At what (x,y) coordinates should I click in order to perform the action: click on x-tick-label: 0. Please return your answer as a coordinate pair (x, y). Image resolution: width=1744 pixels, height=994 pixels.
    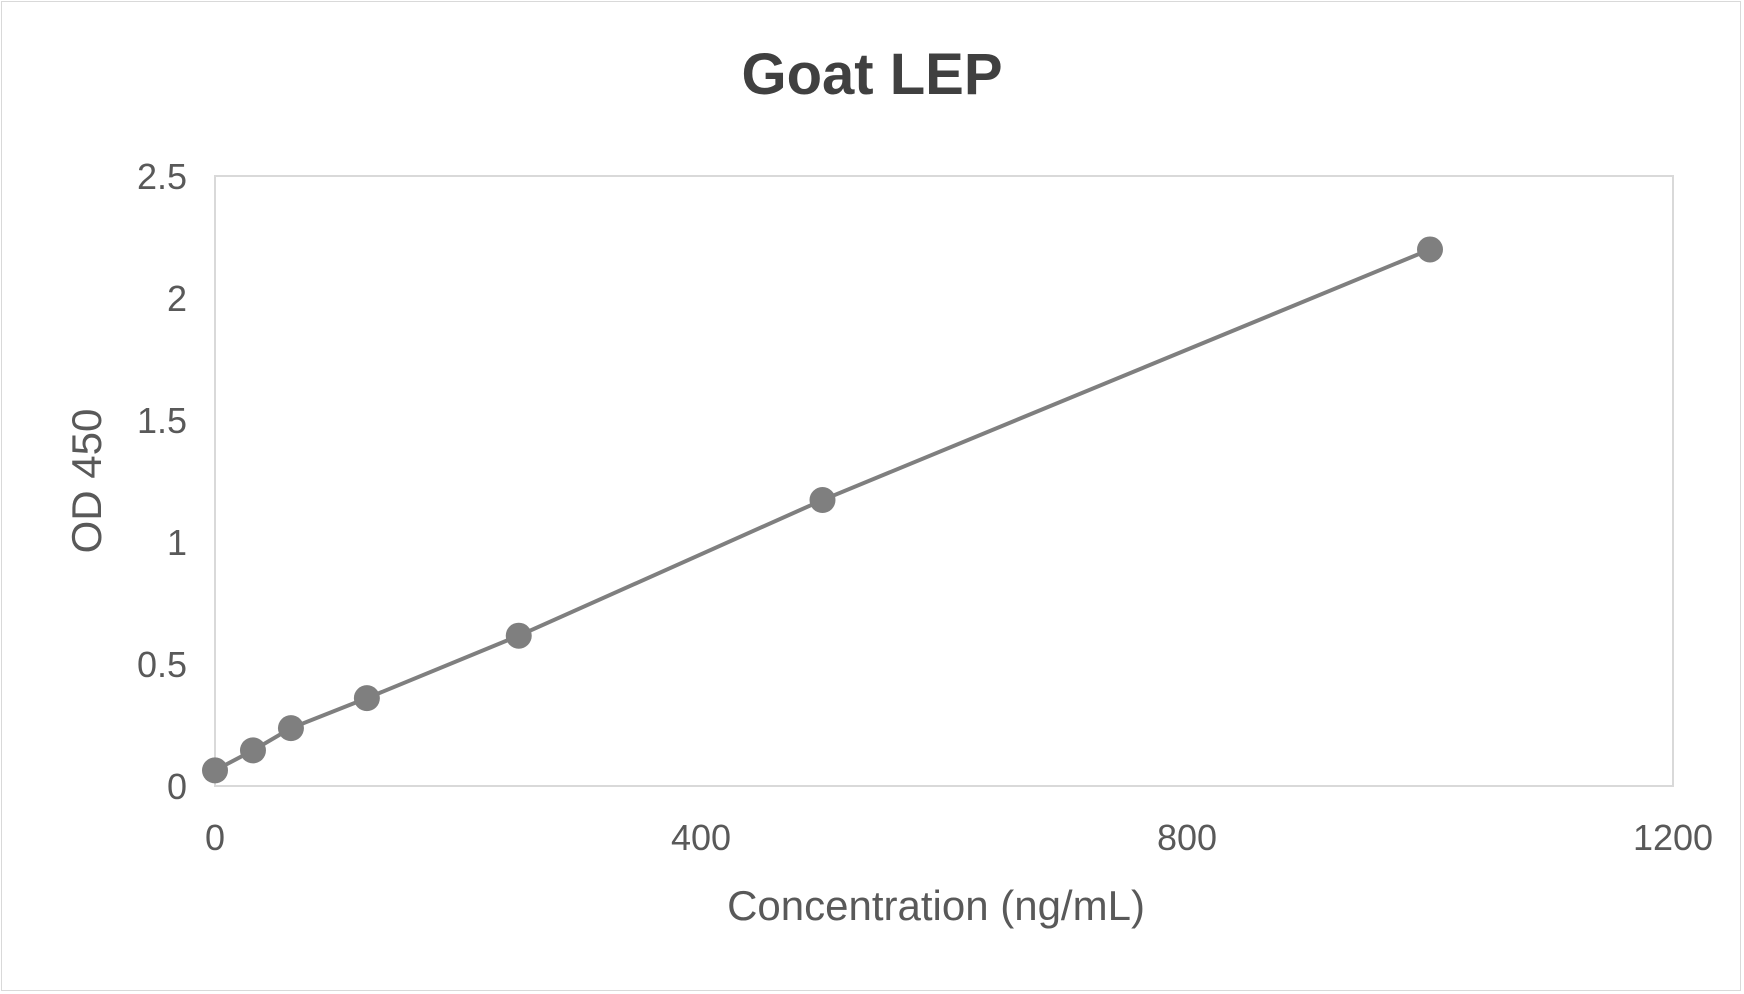
    Looking at the image, I should click on (215, 837).